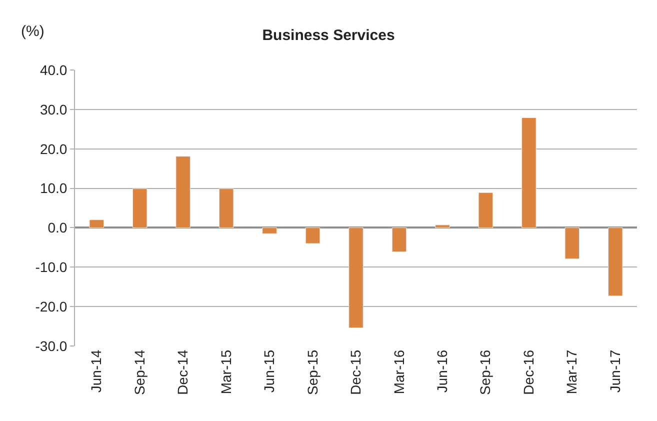 The height and width of the screenshot is (421, 657). Describe the element at coordinates (58, 228) in the screenshot. I see `y-tick-label: 0.0` at that location.